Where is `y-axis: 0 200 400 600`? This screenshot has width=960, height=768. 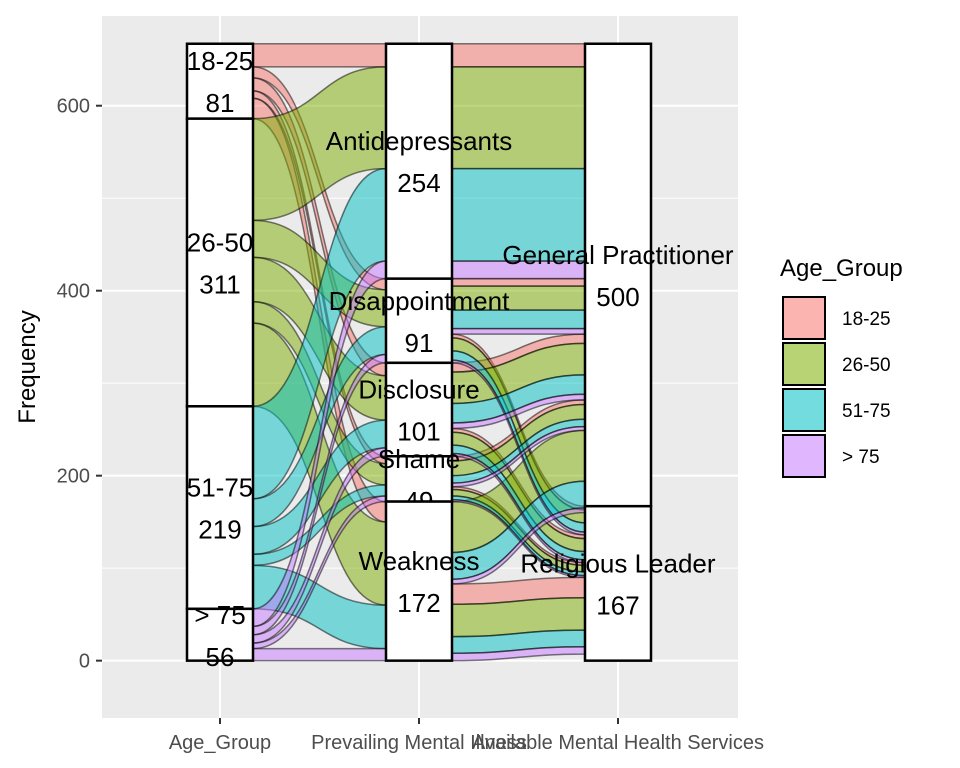
y-axis: 0 200 400 600 is located at coordinates (79, 384).